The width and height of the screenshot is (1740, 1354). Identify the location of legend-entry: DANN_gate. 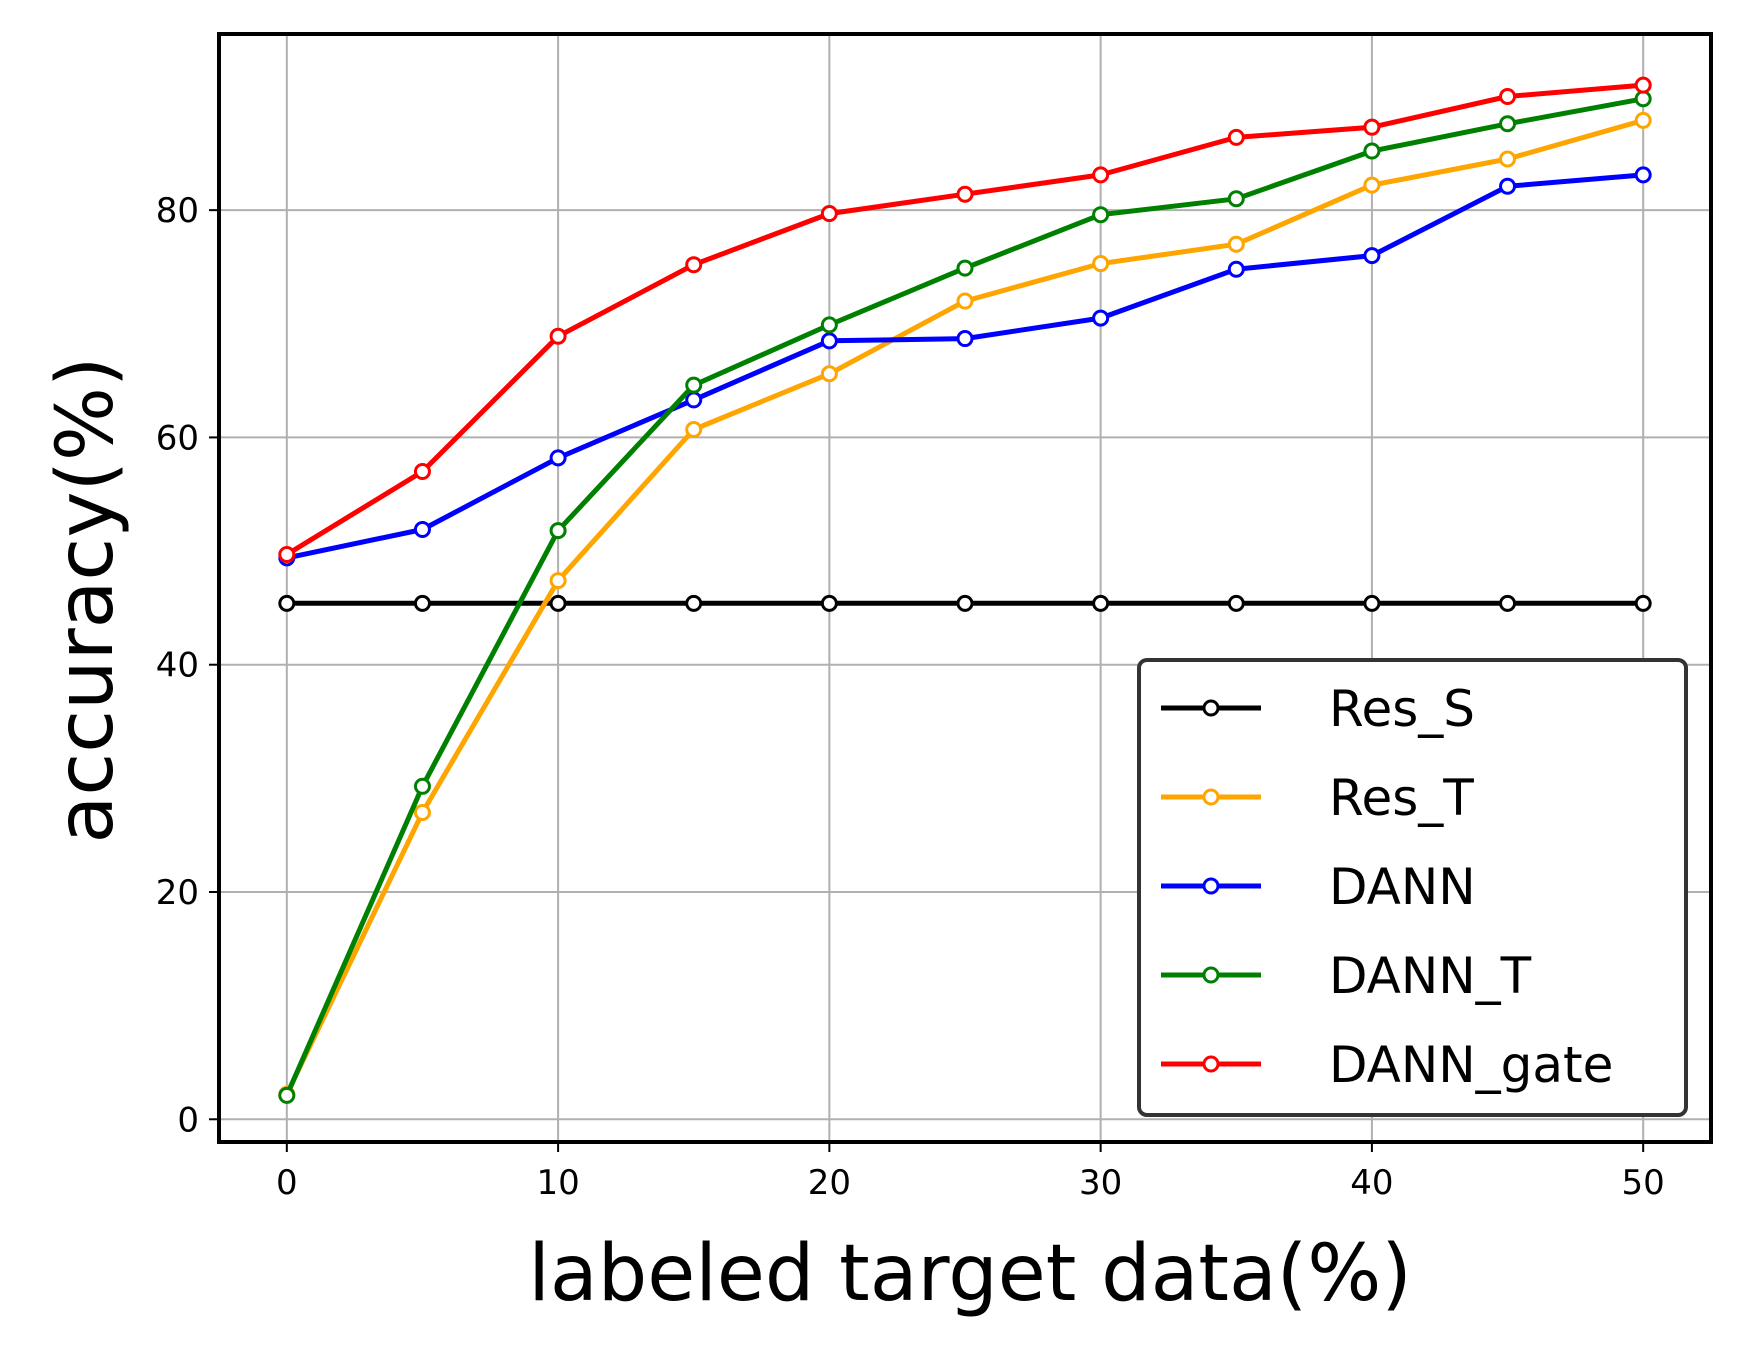
(1387, 1065).